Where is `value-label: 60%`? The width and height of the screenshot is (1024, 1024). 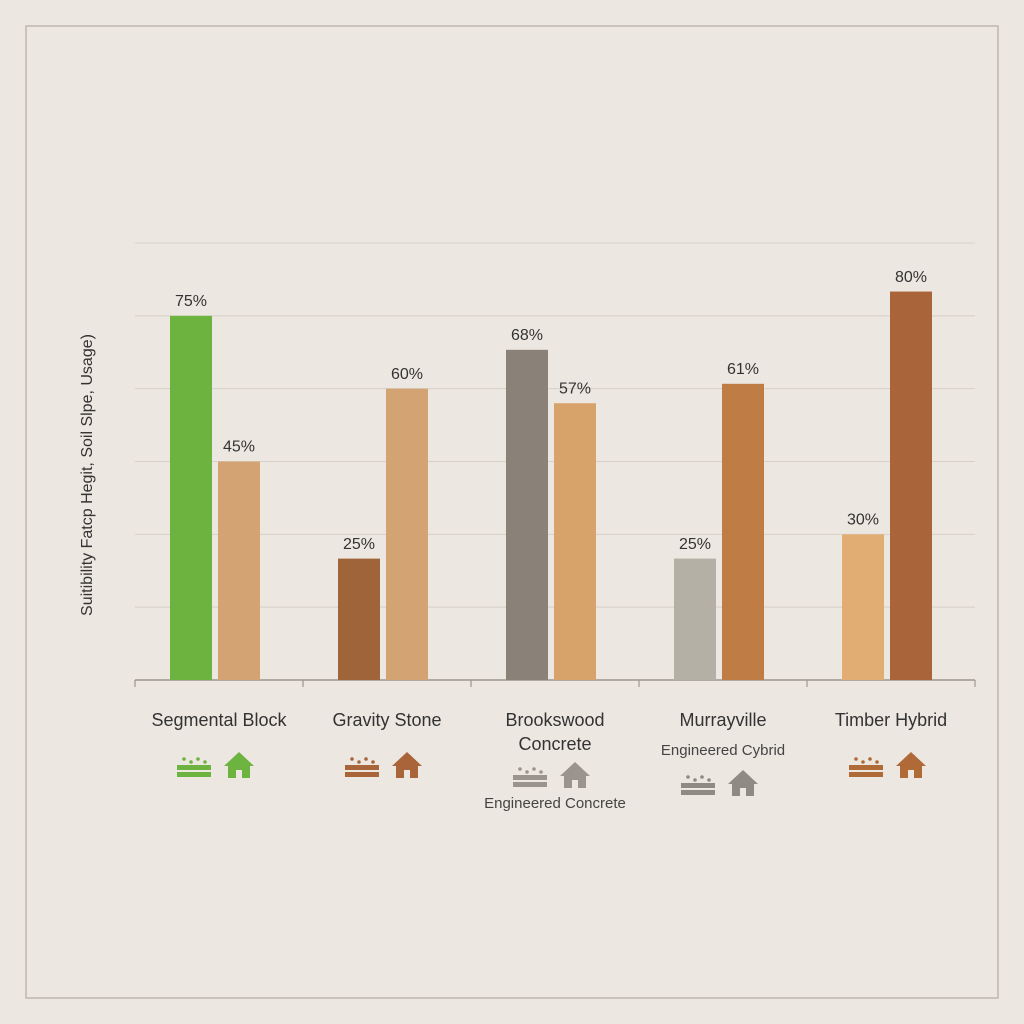 value-label: 60% is located at coordinates (407, 374).